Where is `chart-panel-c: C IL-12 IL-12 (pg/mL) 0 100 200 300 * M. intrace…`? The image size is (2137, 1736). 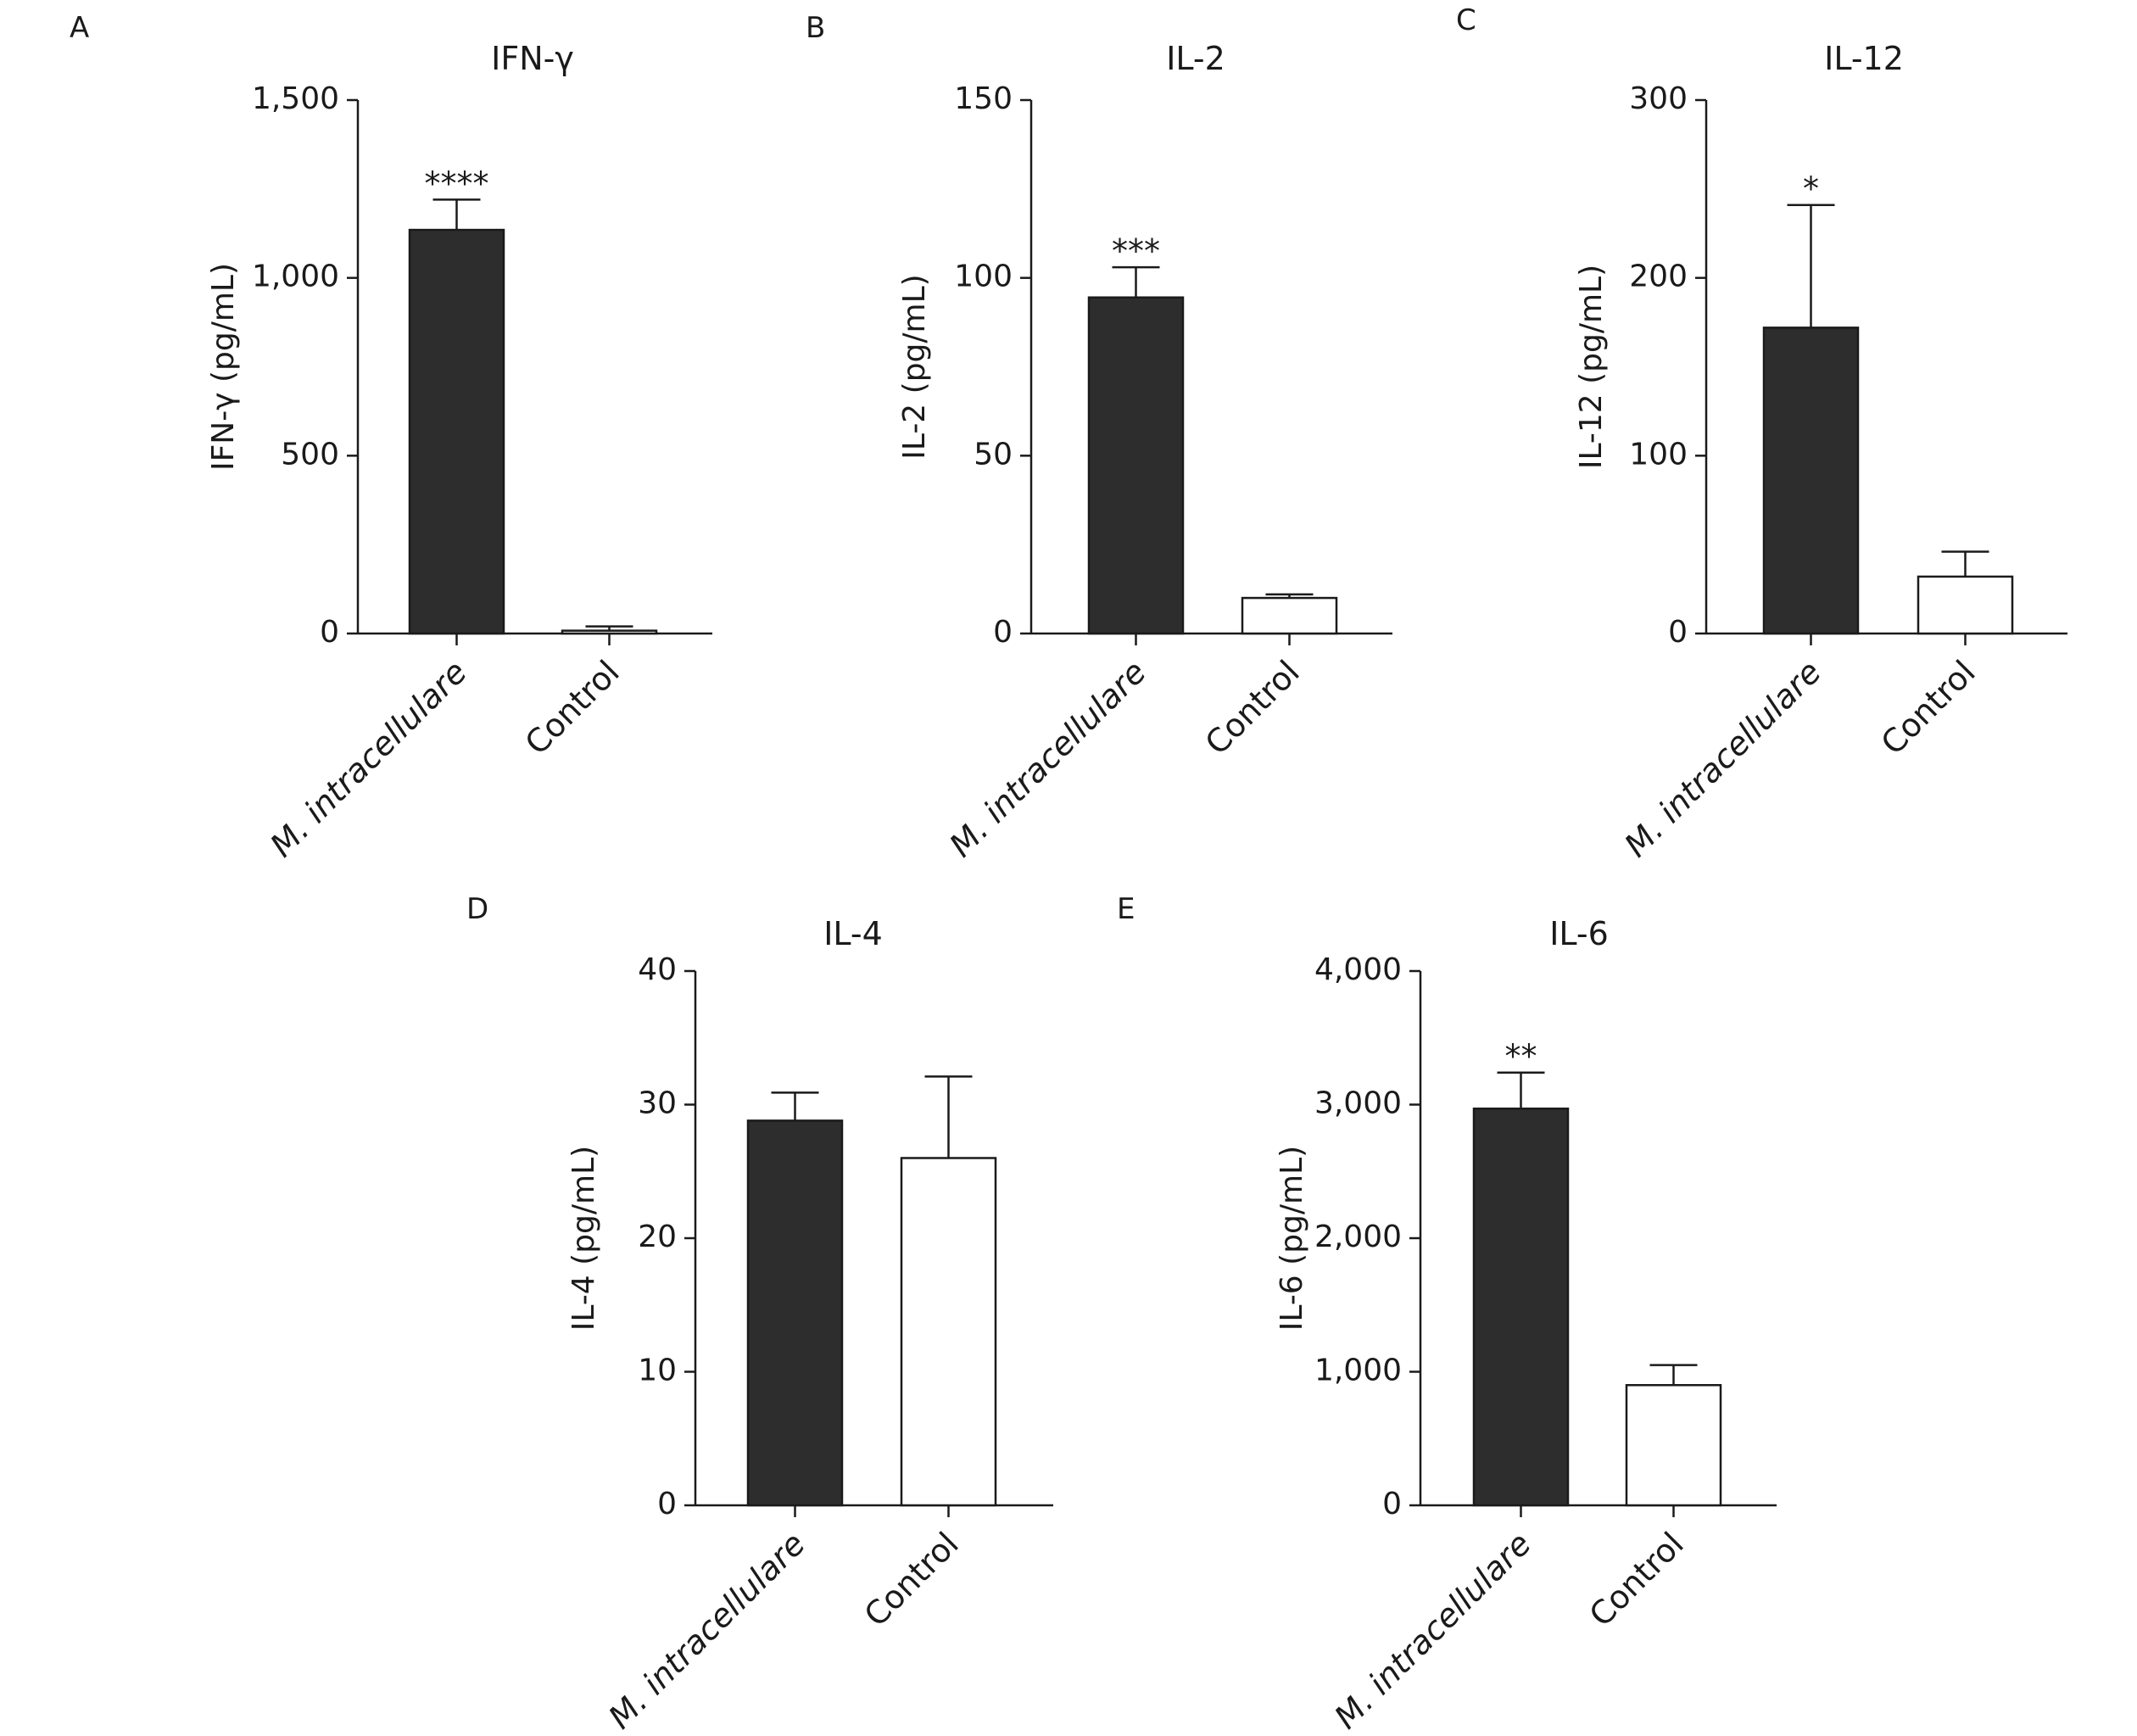
chart-panel-c: C IL-12 IL-12 (pg/mL) 0 100 200 300 * M. intrace… is located at coordinates (1761, 433).